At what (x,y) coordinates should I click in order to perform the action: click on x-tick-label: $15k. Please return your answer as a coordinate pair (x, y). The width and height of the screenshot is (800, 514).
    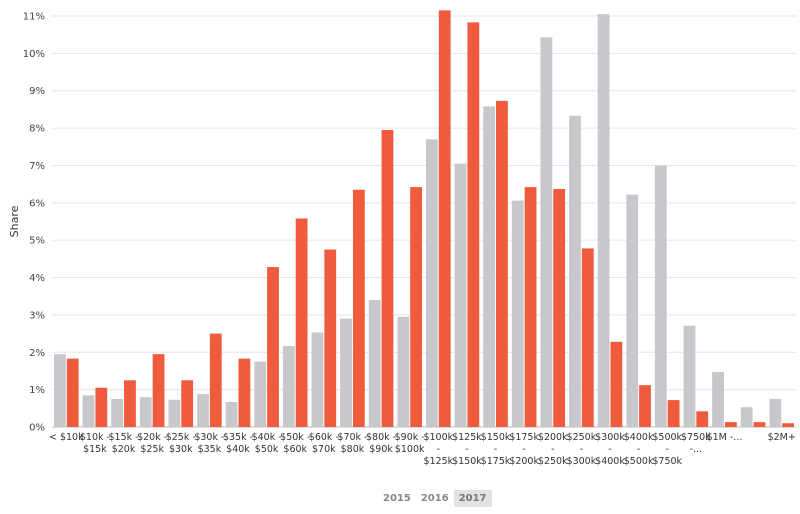
    Looking at the image, I should click on (95, 449).